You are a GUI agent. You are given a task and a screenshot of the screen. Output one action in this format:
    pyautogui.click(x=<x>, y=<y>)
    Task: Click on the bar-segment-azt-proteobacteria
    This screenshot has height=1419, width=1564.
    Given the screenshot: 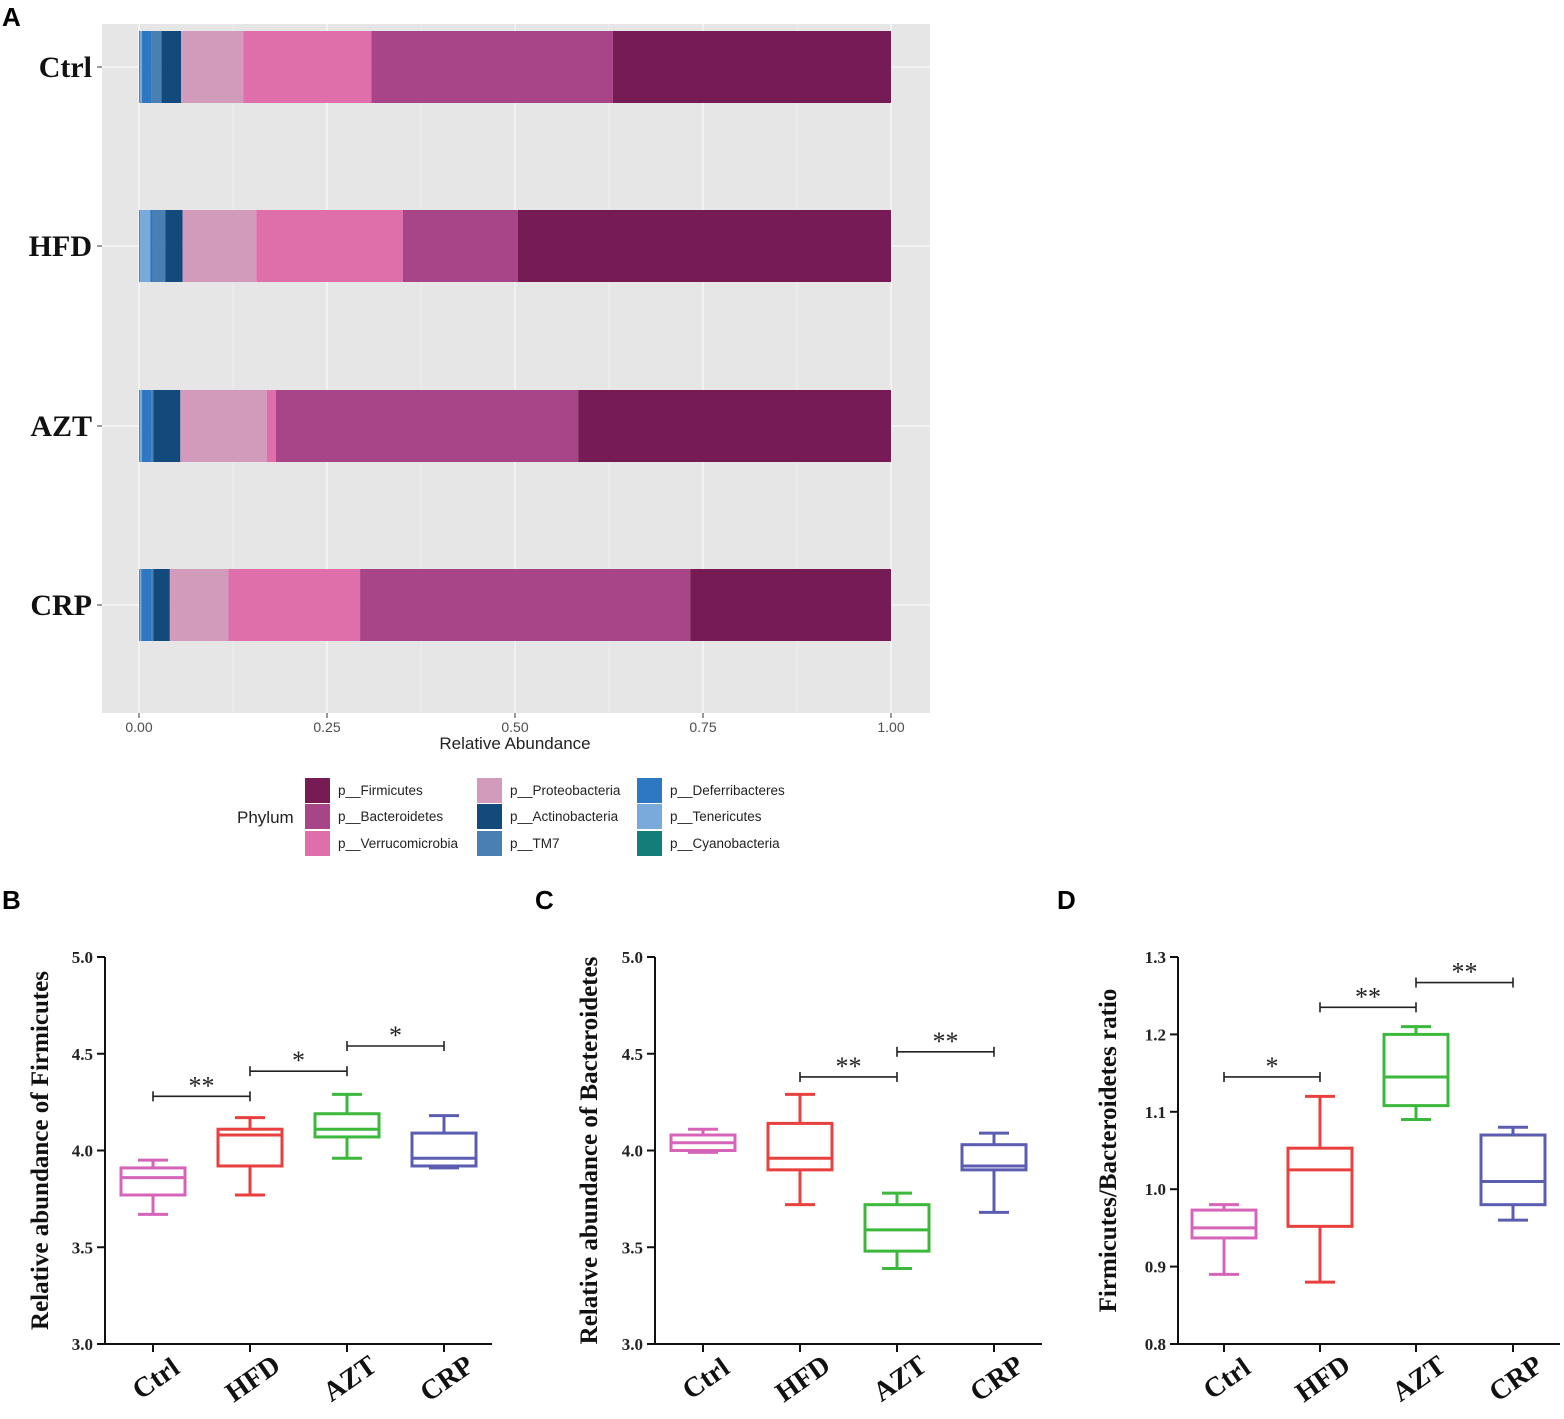 What is the action you would take?
    pyautogui.click(x=223, y=426)
    